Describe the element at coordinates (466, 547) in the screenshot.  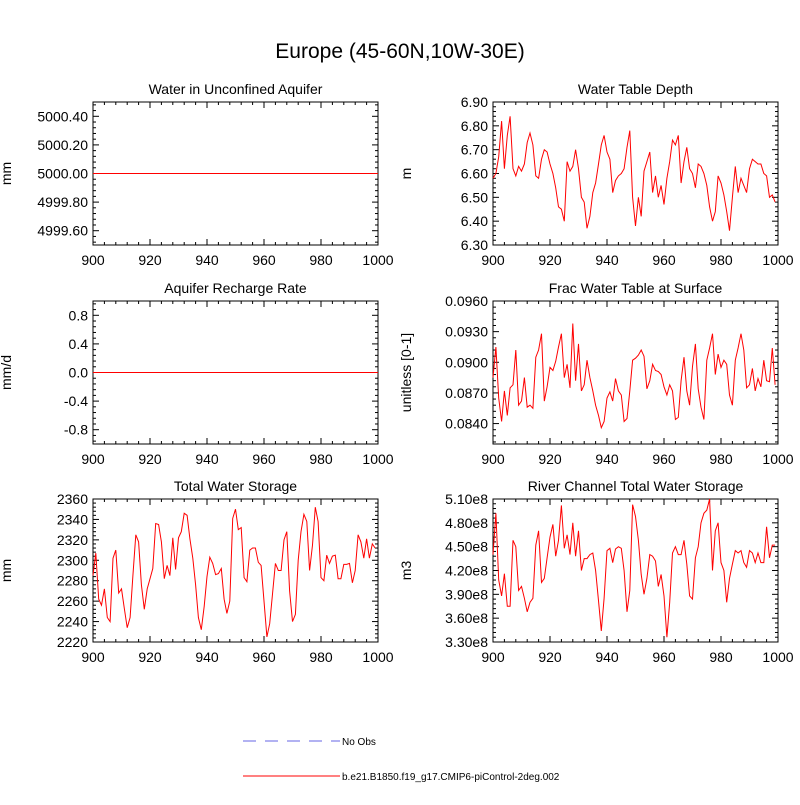
I see `y-tick-label: 4.50e8` at that location.